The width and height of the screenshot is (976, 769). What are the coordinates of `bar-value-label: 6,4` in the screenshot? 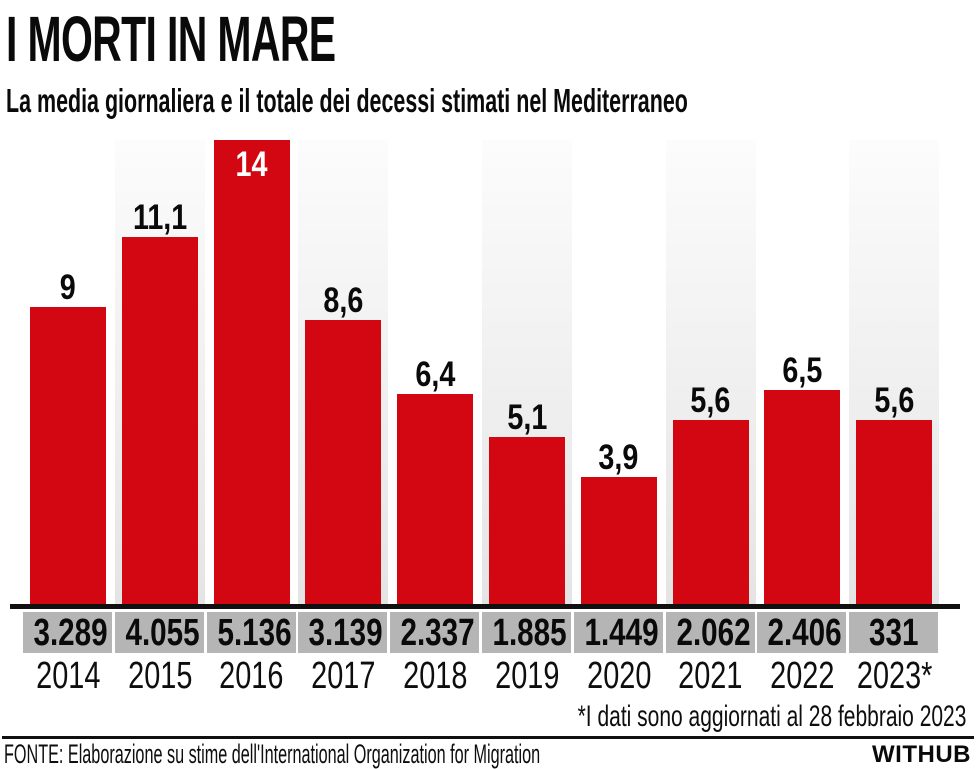 It's located at (435, 374).